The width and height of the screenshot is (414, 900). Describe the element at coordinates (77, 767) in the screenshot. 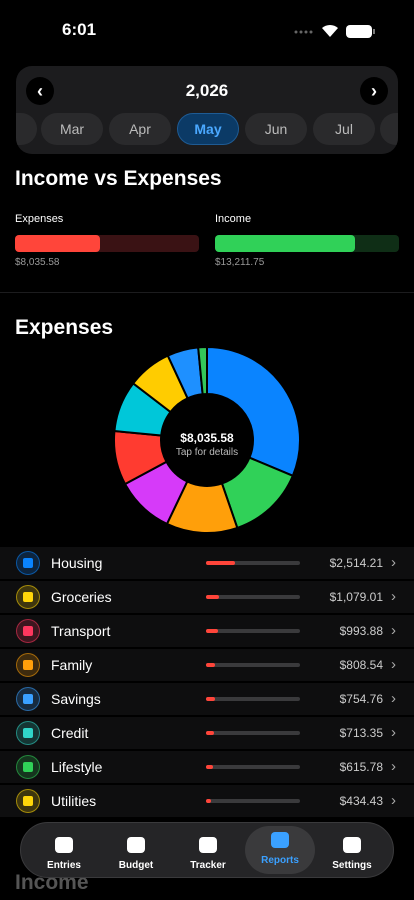

I see `category-name: Lifestyle` at that location.